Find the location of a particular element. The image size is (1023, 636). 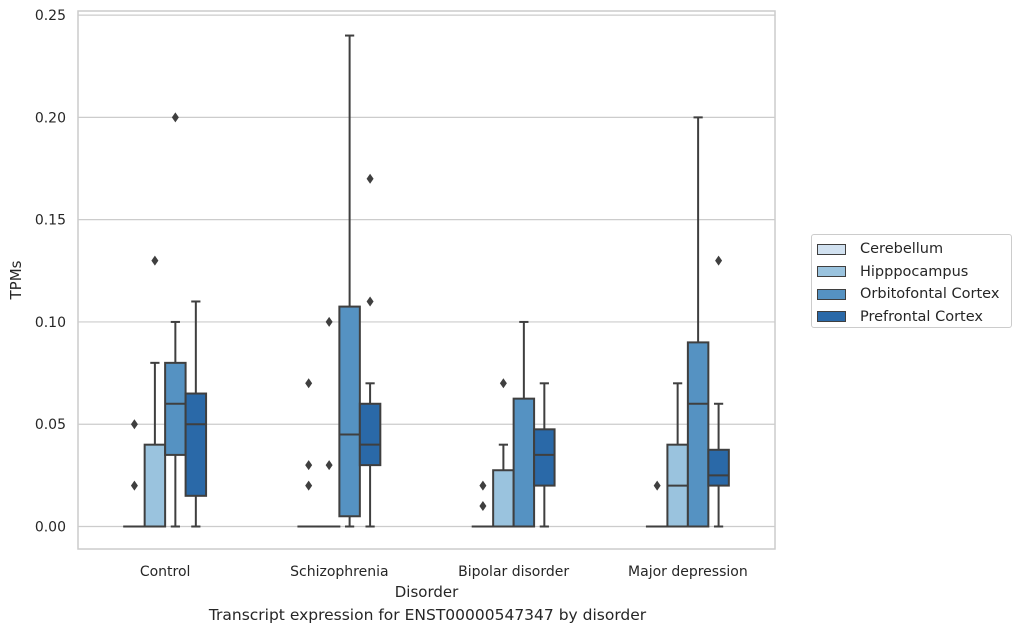

legend-item-prefrontal-cortex: Prefrontal Cortex is located at coordinates (914, 317).